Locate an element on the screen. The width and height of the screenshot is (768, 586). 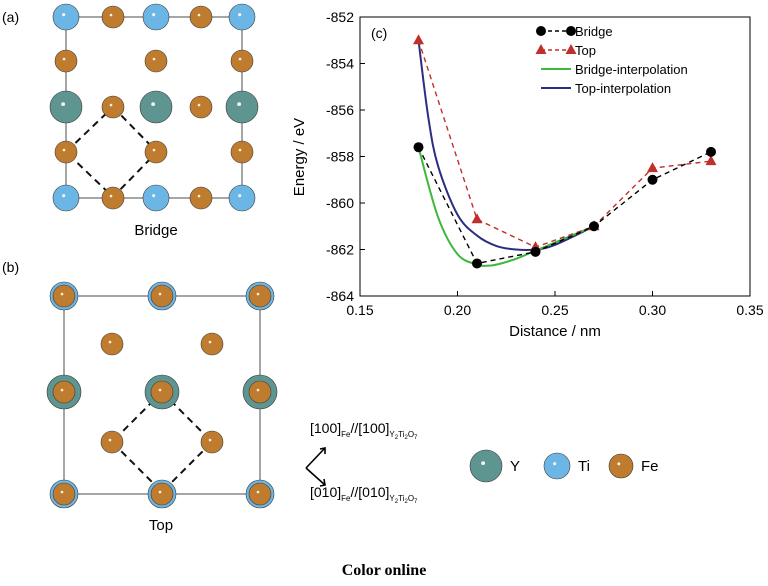
y-tick-label: -854 is located at coordinates (340, 64).